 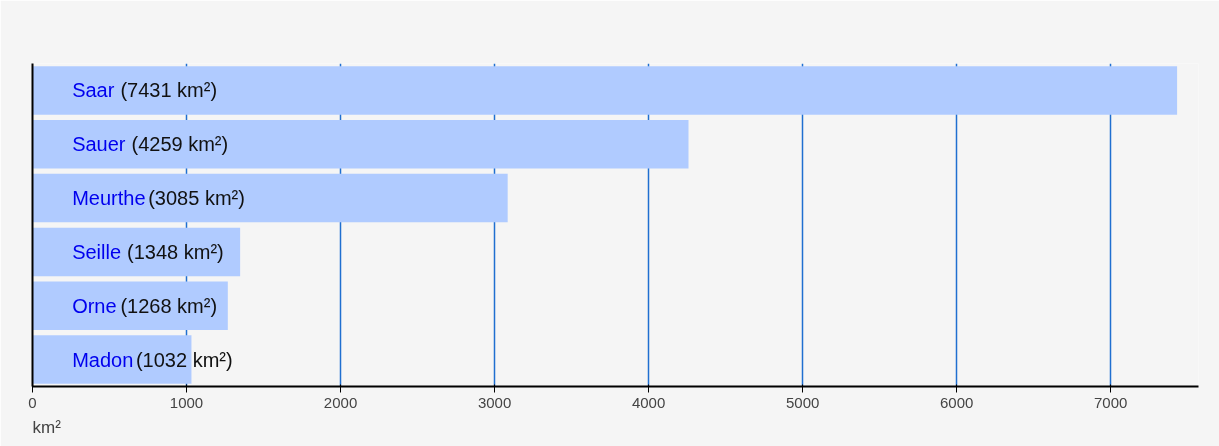 What do you see at coordinates (802, 402) in the screenshot?
I see `x-tick-label: 5000` at bounding box center [802, 402].